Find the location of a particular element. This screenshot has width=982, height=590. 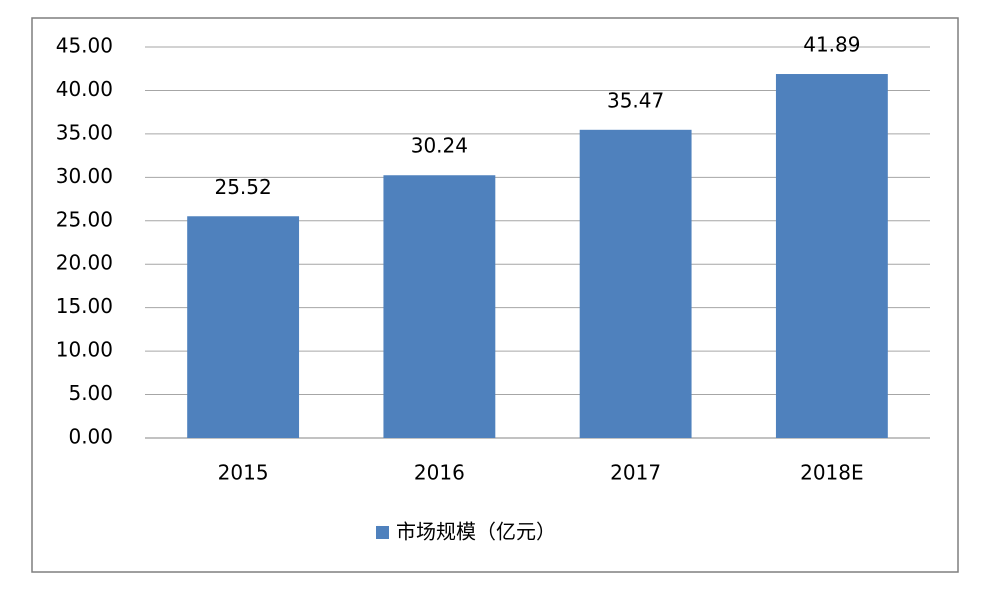

y-tick-label: 35.00 is located at coordinates (84, 132).